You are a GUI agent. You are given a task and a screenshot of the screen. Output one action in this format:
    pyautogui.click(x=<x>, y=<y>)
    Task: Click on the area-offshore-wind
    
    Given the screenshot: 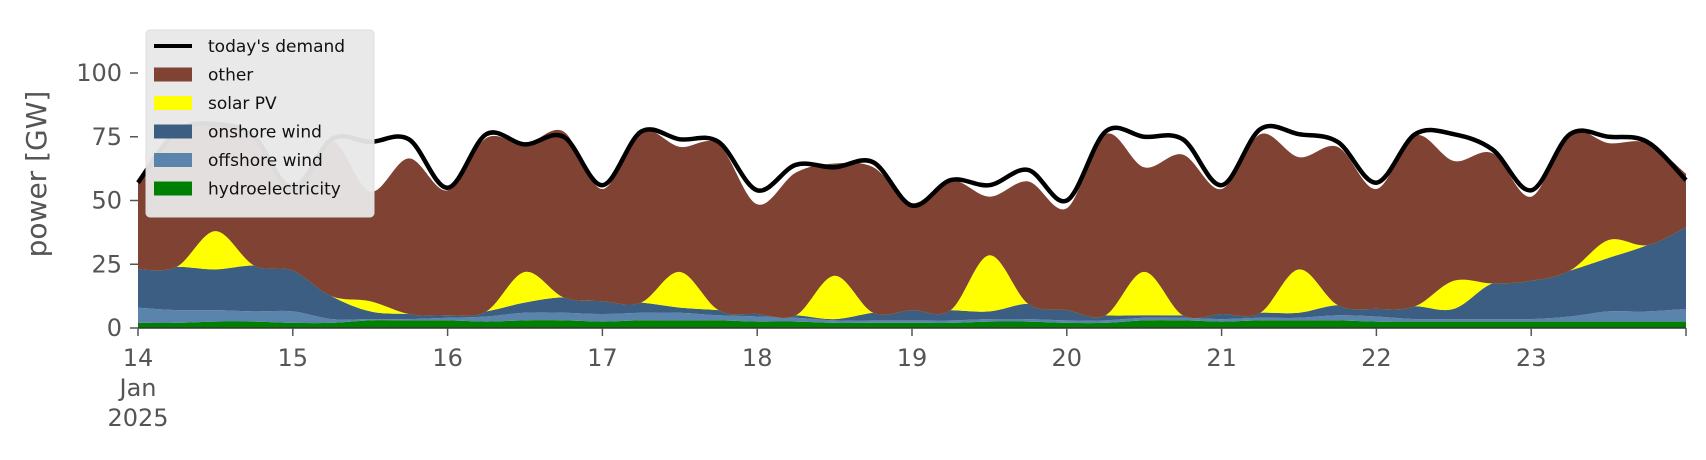 What is the action you would take?
    pyautogui.click(x=912, y=315)
    